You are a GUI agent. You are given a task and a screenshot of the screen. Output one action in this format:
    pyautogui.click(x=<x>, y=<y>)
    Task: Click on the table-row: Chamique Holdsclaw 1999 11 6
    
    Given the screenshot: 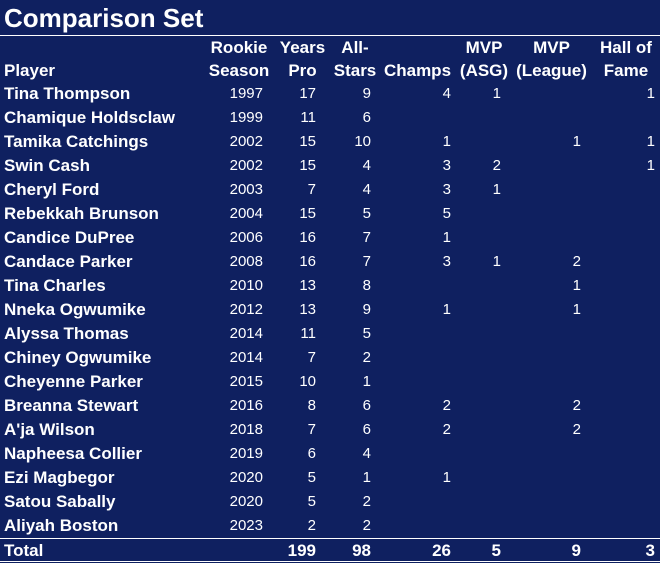 What is the action you would take?
    pyautogui.click(x=330, y=118)
    